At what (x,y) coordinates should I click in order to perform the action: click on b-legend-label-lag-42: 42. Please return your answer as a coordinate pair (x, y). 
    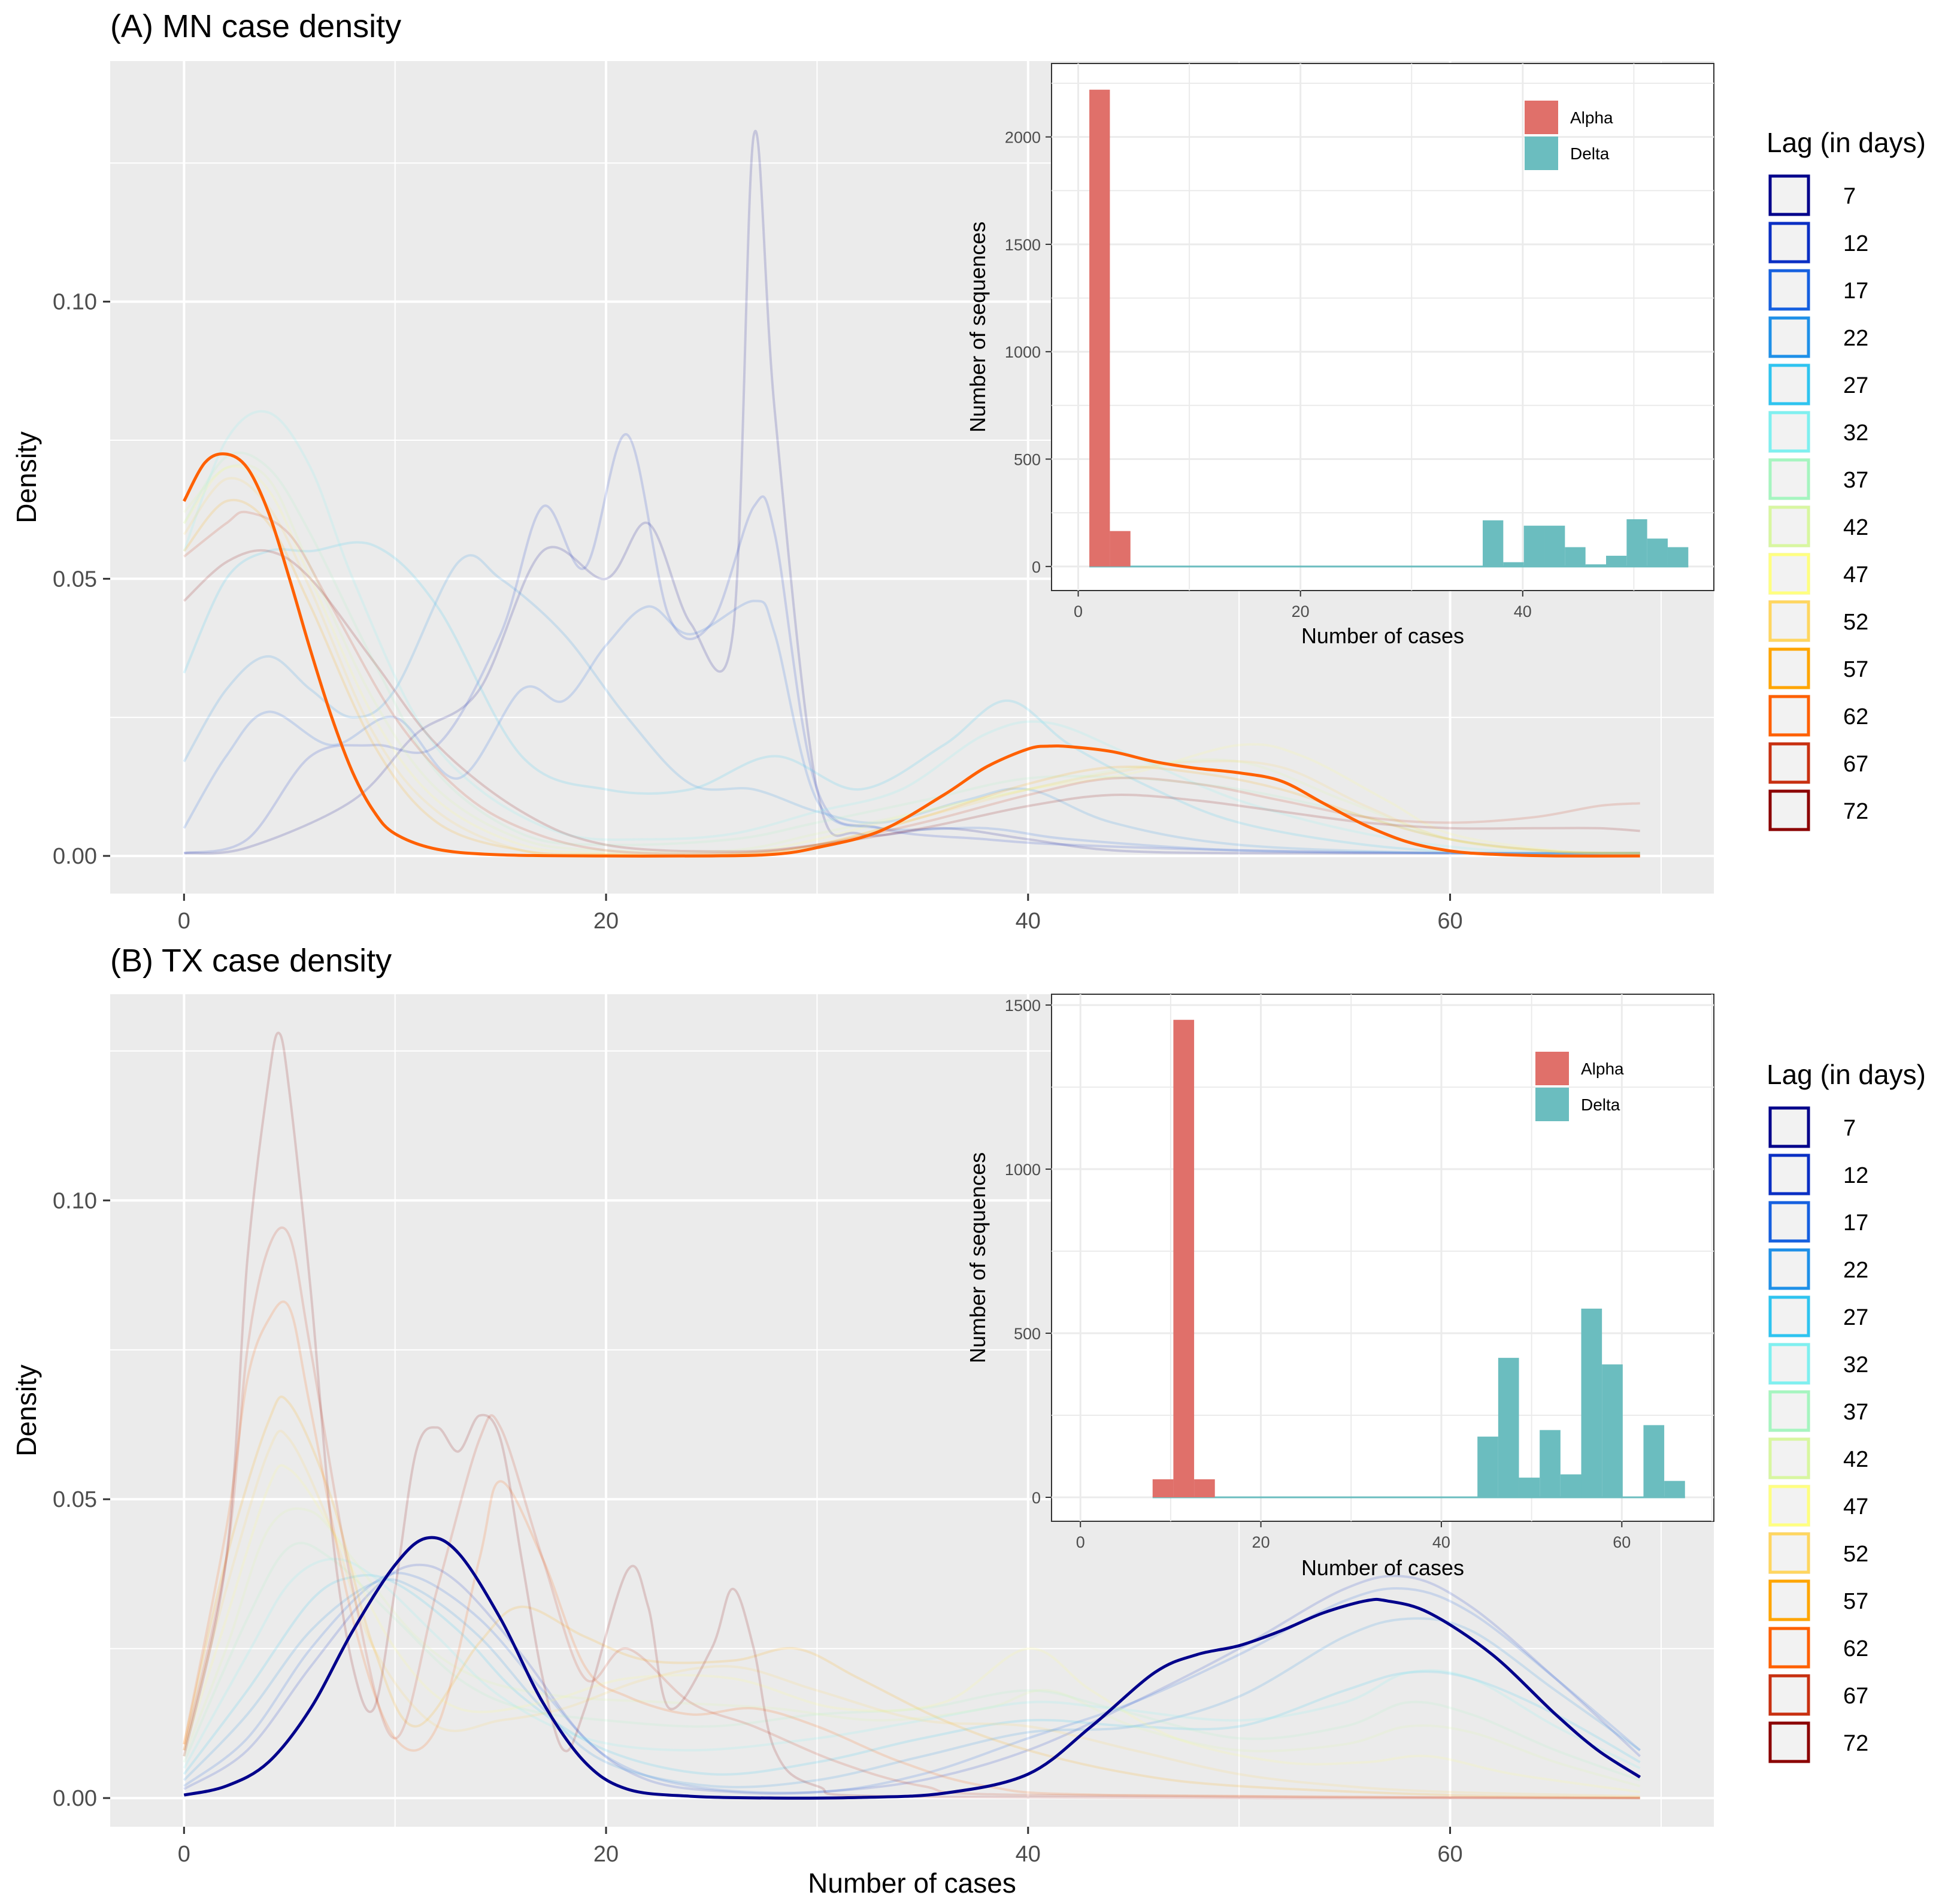
    Looking at the image, I should click on (1855, 1459).